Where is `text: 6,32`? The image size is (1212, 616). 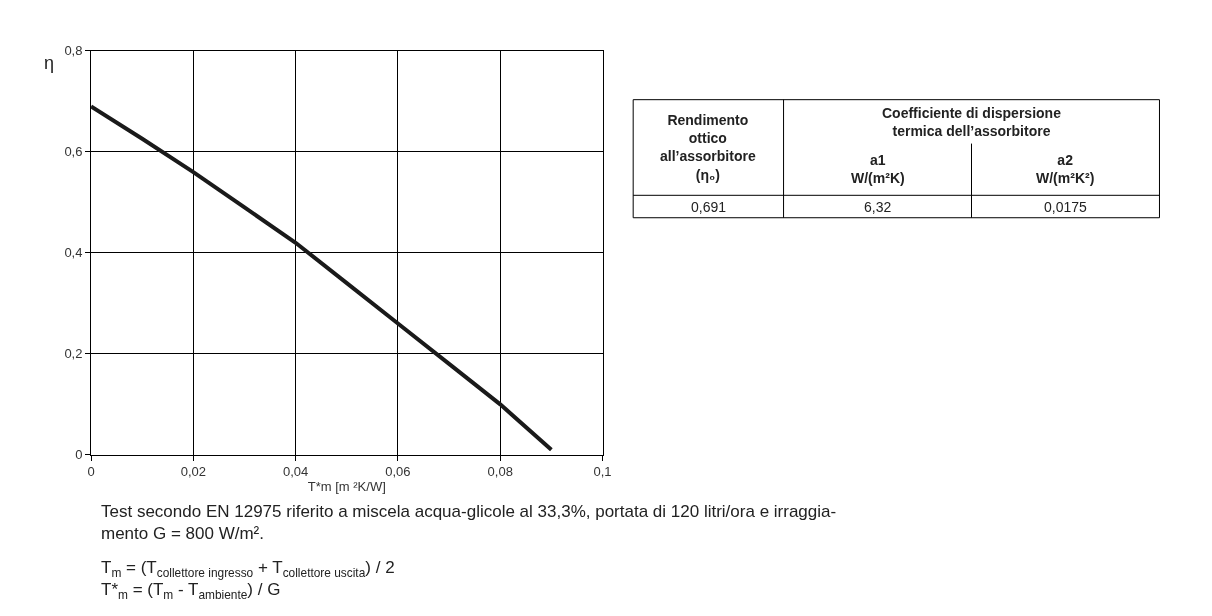
text: 6,32 is located at coordinates (878, 207).